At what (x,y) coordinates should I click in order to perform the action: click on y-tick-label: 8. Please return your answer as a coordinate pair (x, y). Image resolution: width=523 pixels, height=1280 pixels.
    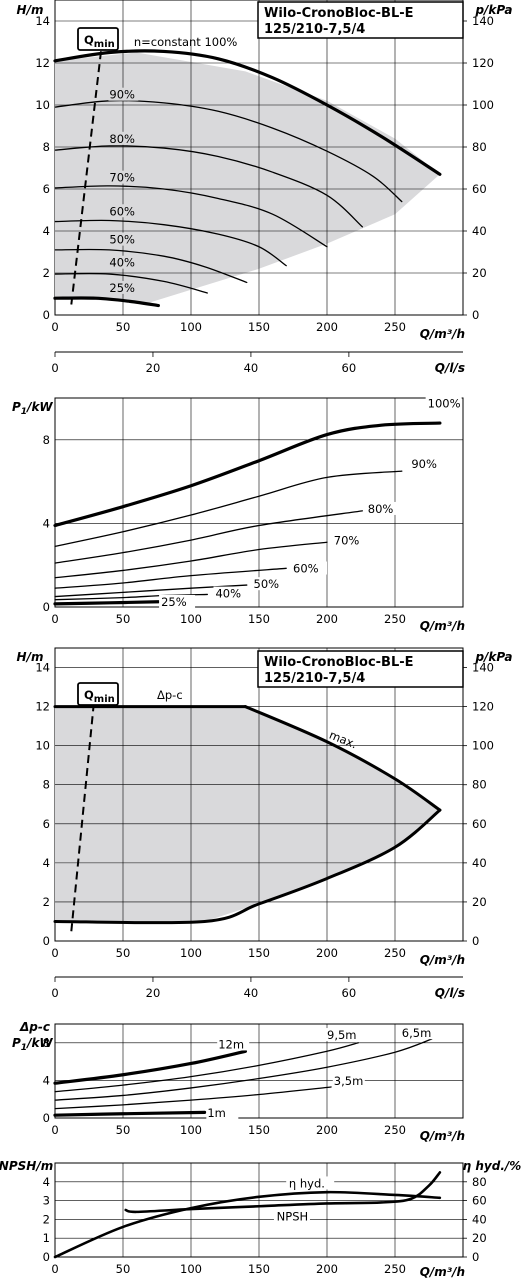
    Looking at the image, I should click on (46, 440).